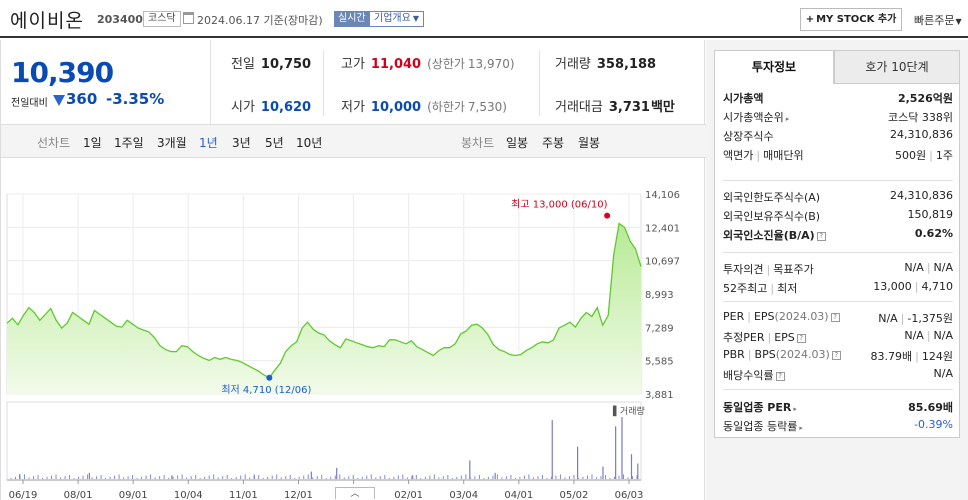  What do you see at coordinates (756, 117) in the screenshot?
I see `market-cap-rank-label: 시가총액순위 ▸` at bounding box center [756, 117].